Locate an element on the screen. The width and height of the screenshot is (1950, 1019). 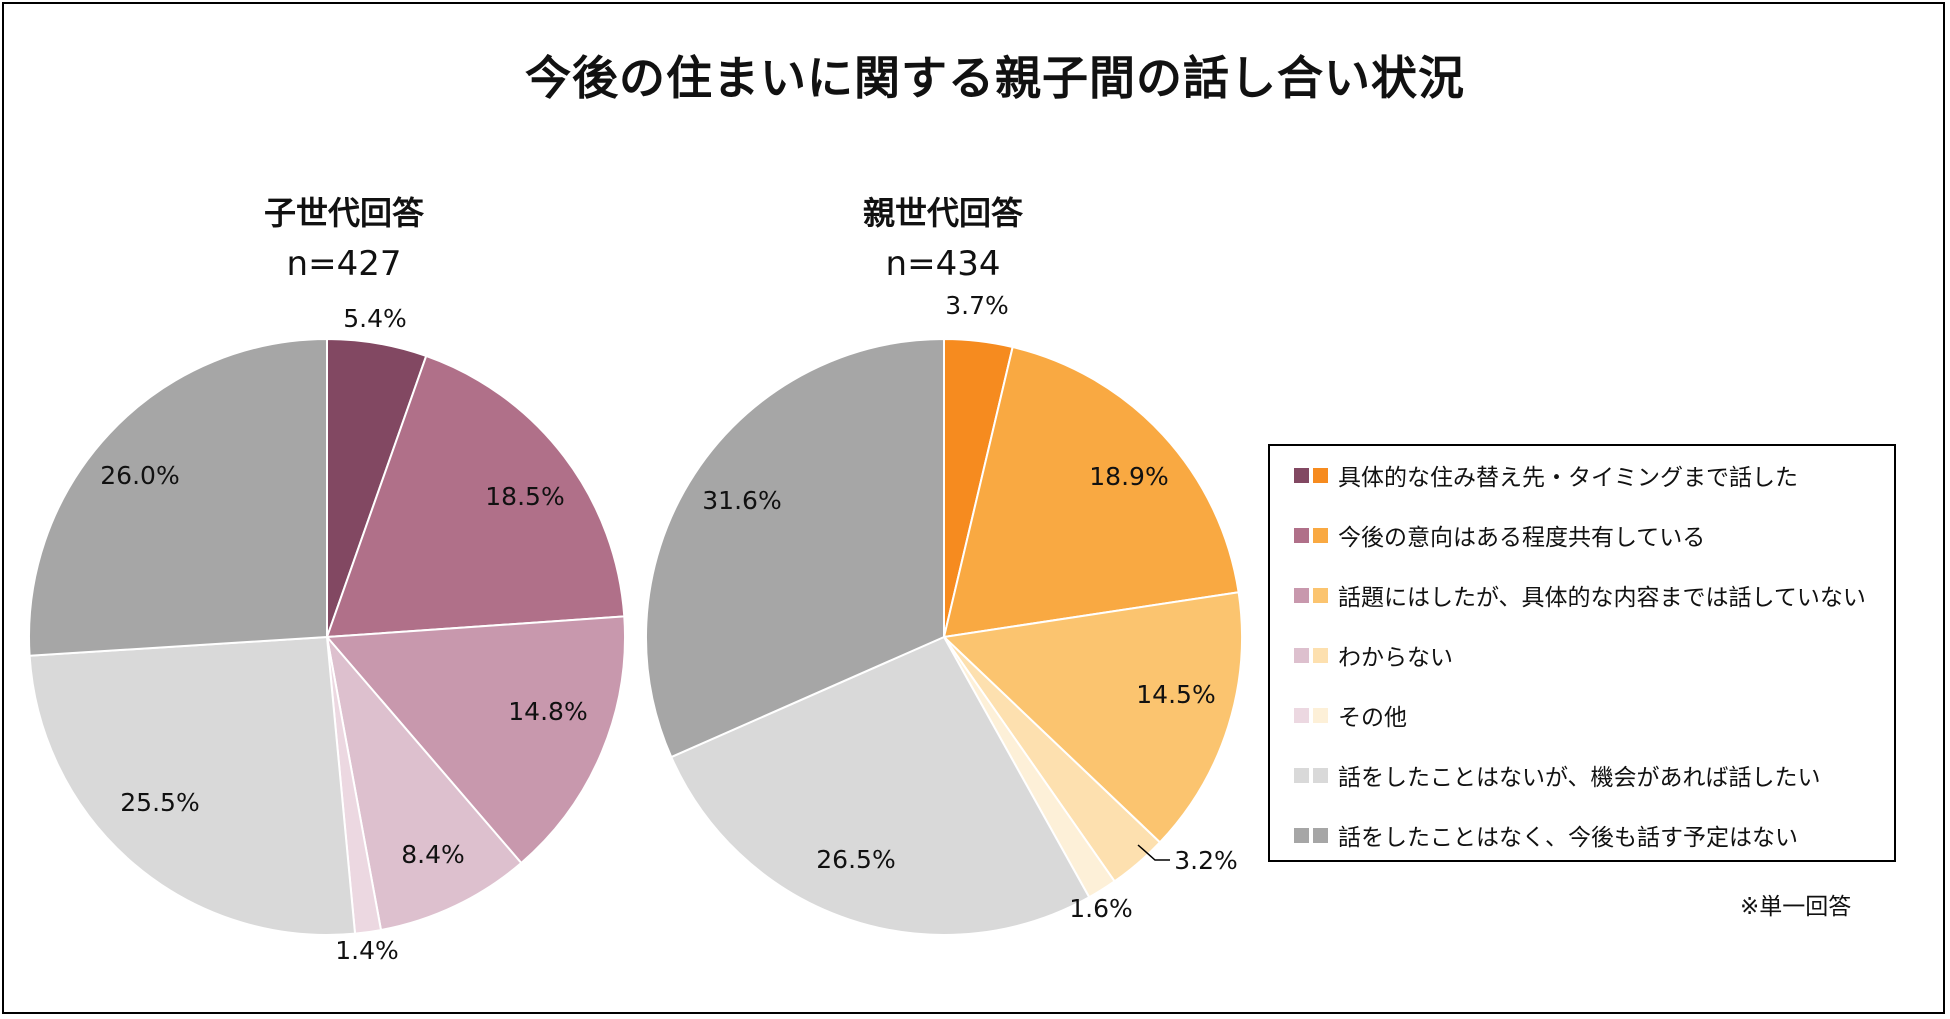
data-label-unknown: 3.2% is located at coordinates (1206, 860).